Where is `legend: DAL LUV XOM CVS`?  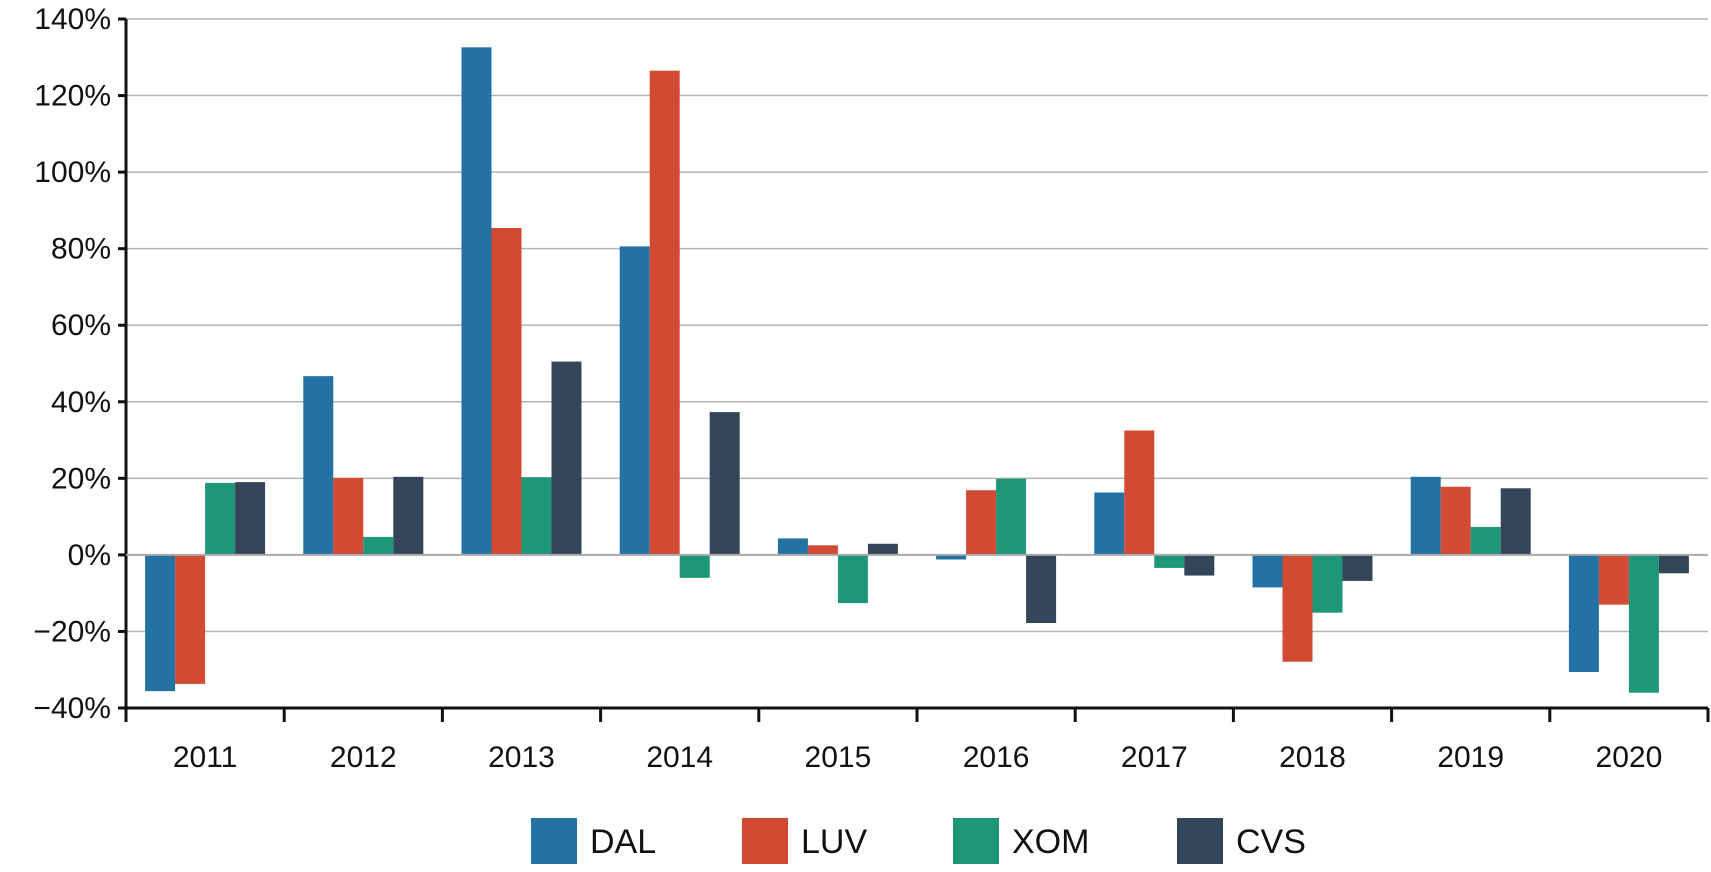
legend: DAL LUV XOM CVS is located at coordinates (918, 841).